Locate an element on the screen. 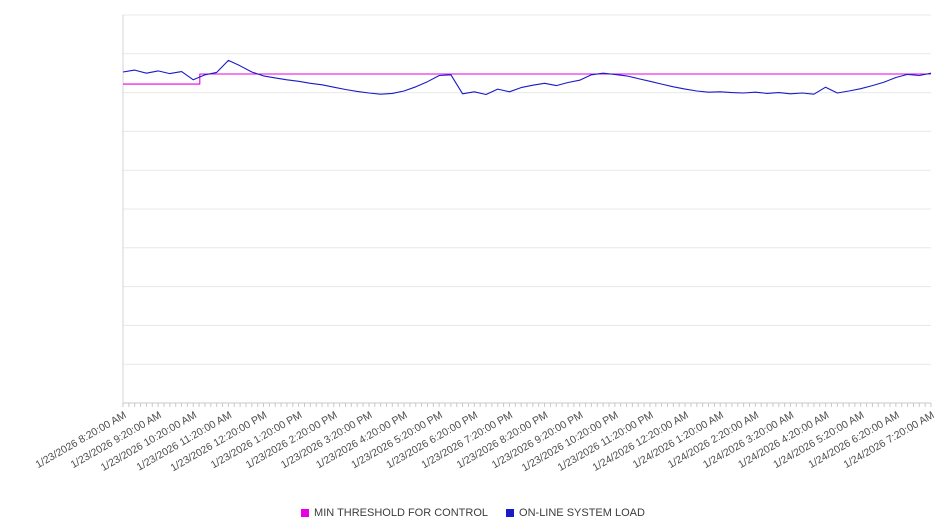 This screenshot has height=526, width=946. legend-item-on-line-system-load: ON-LINE SYSTEM LOAD is located at coordinates (575, 513).